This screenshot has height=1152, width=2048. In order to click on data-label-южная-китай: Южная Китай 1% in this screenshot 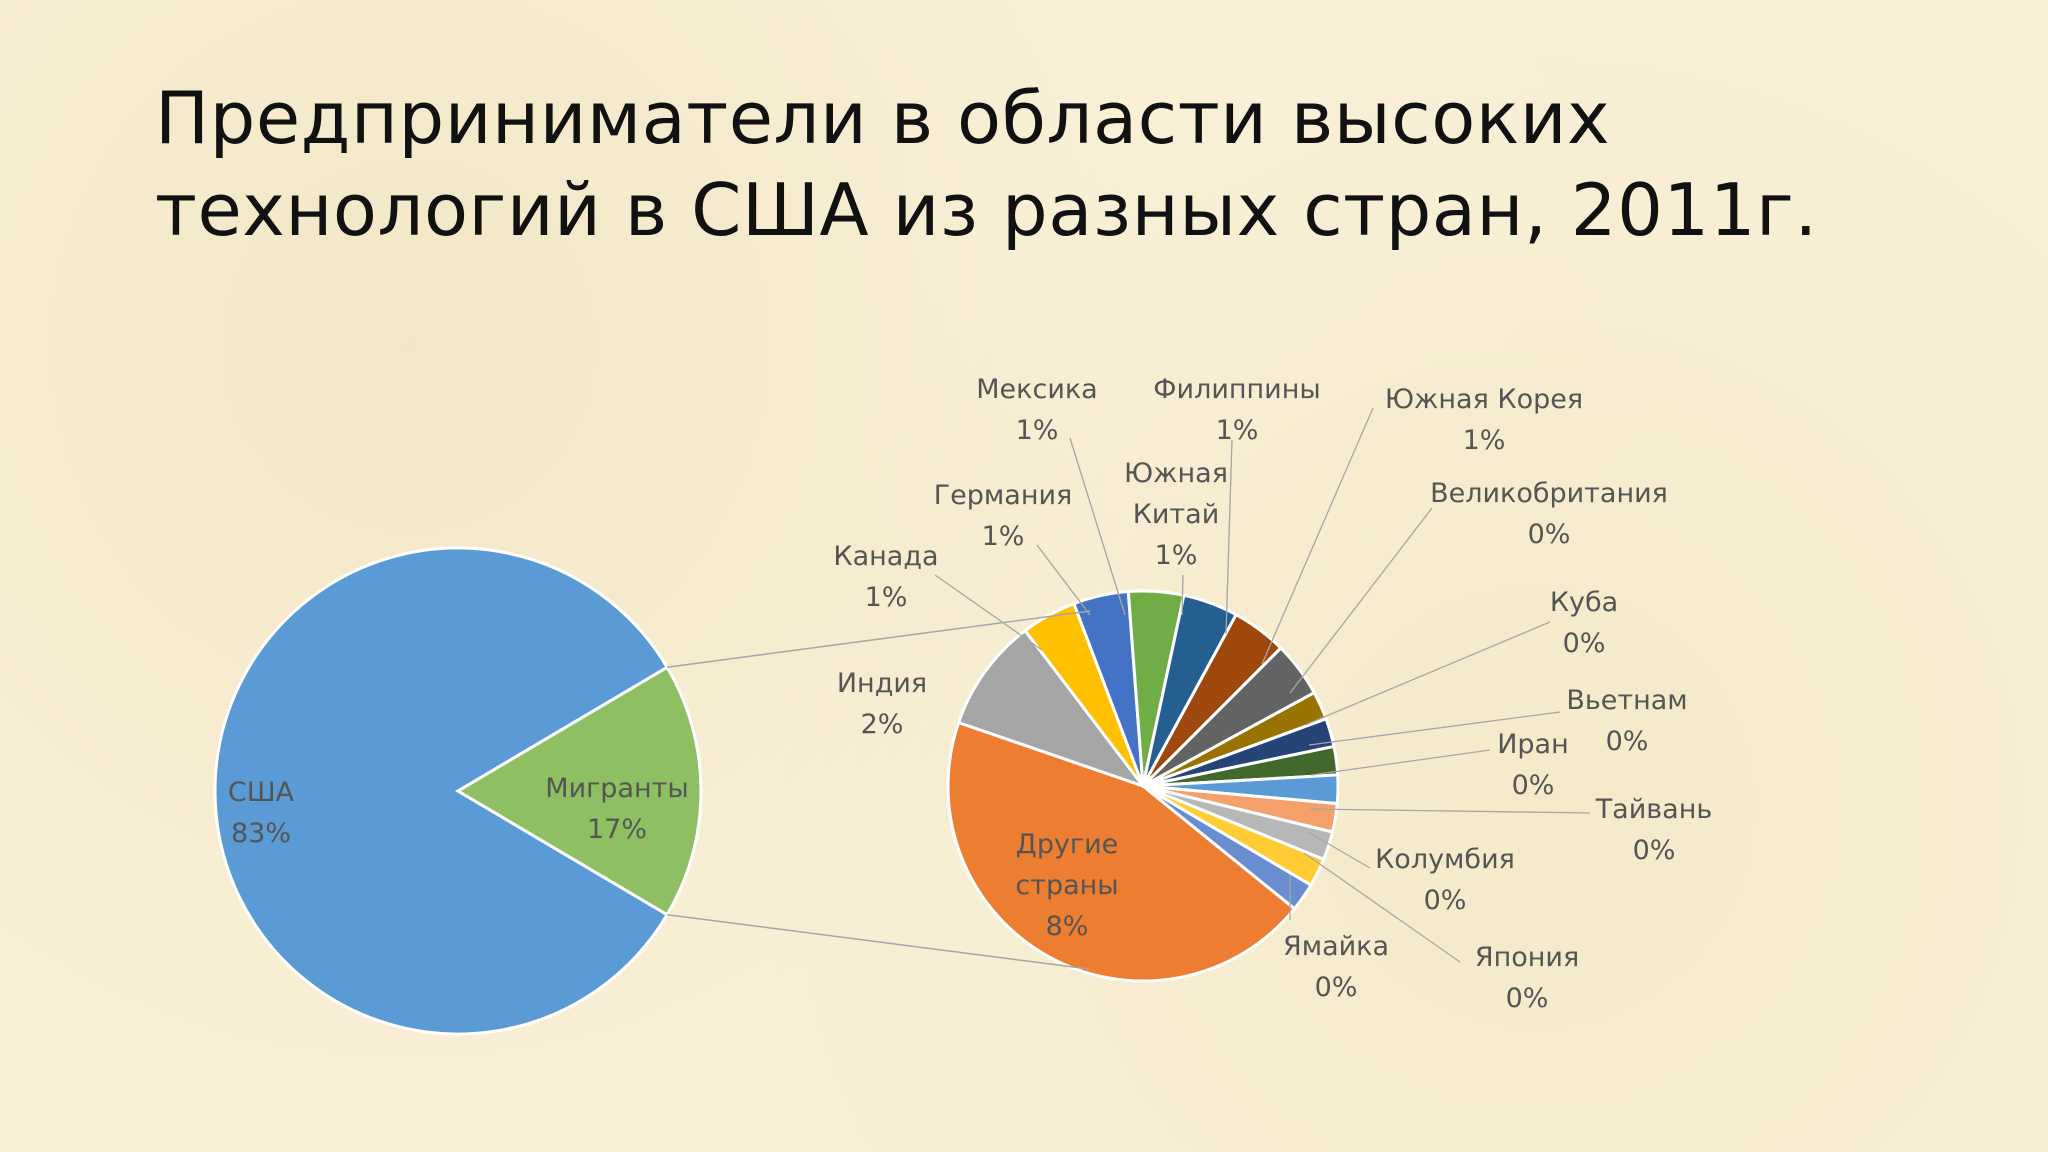, I will do `click(1176, 514)`.